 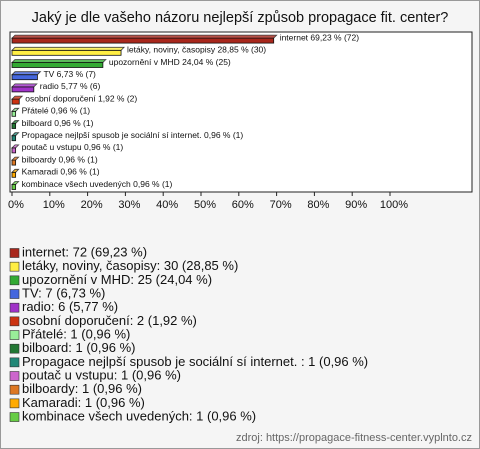 I want to click on x-tick-label: 60%, so click(x=243, y=205).